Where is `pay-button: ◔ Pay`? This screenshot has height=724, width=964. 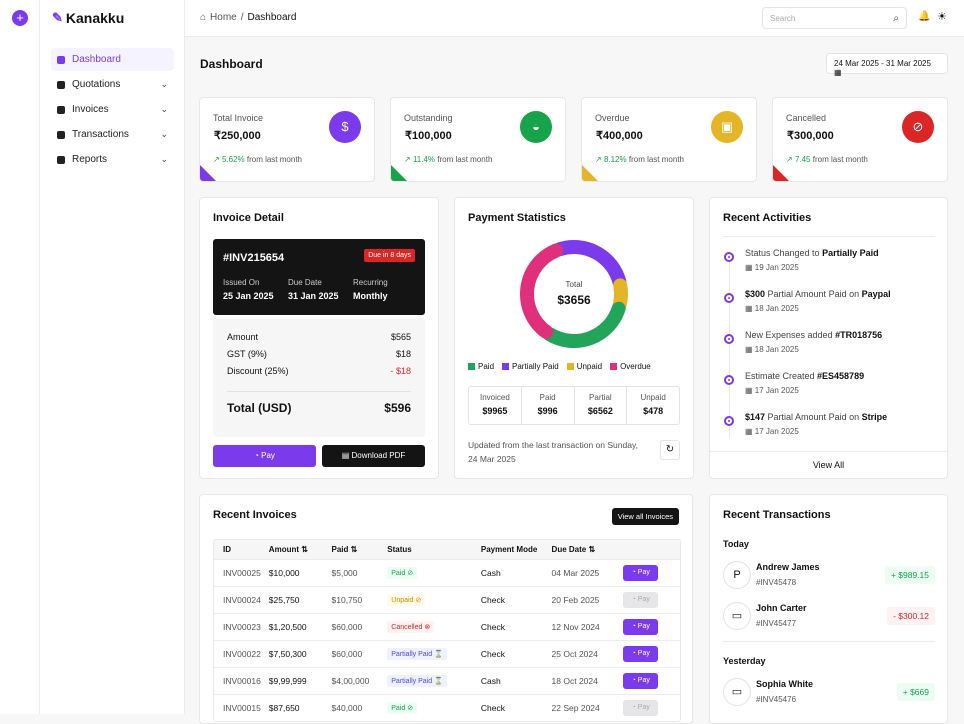 pay-button: ◔ Pay is located at coordinates (264, 456).